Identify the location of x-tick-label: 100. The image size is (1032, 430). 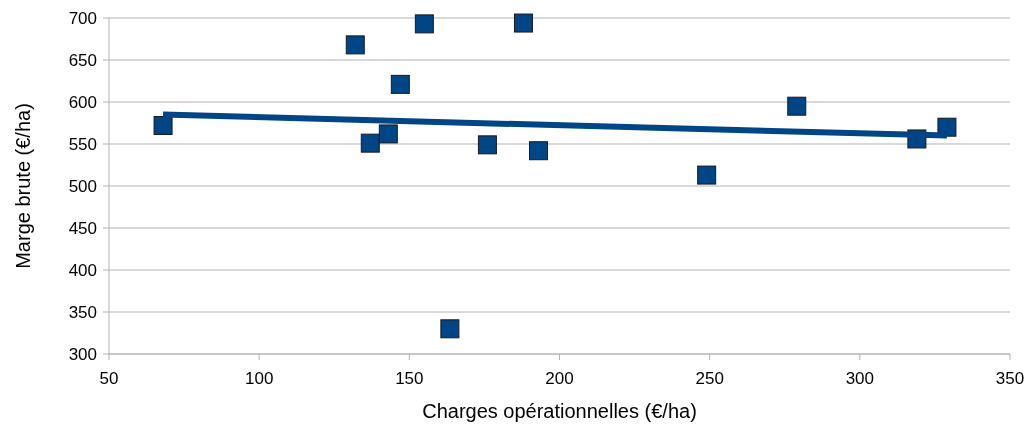
(259, 378).